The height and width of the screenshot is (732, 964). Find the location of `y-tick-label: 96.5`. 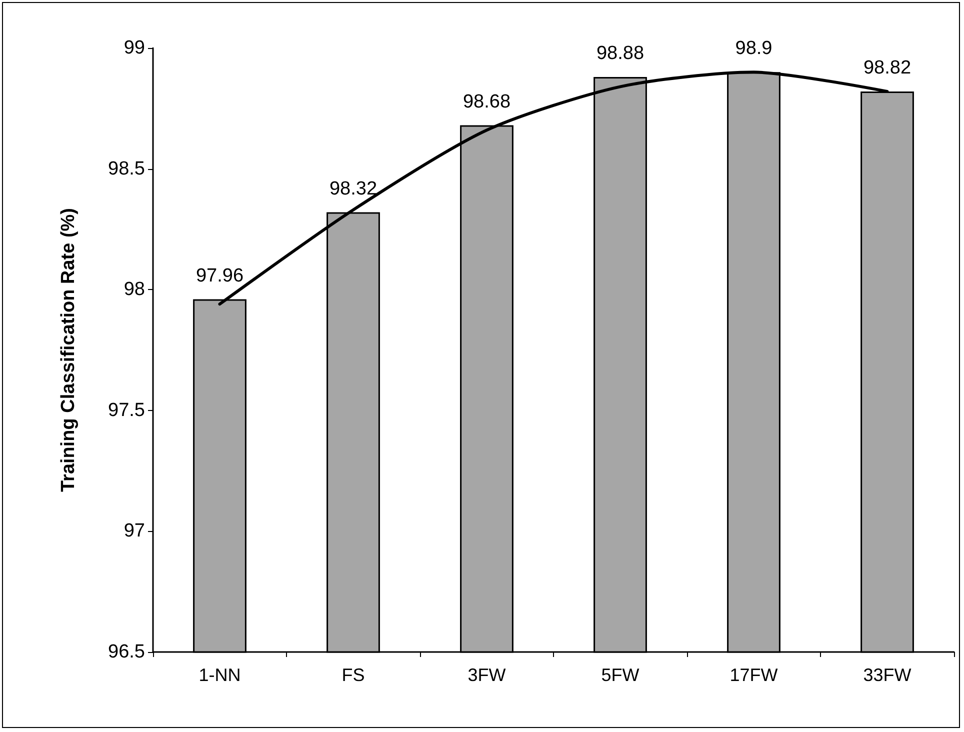

y-tick-label: 96.5 is located at coordinates (126, 652).